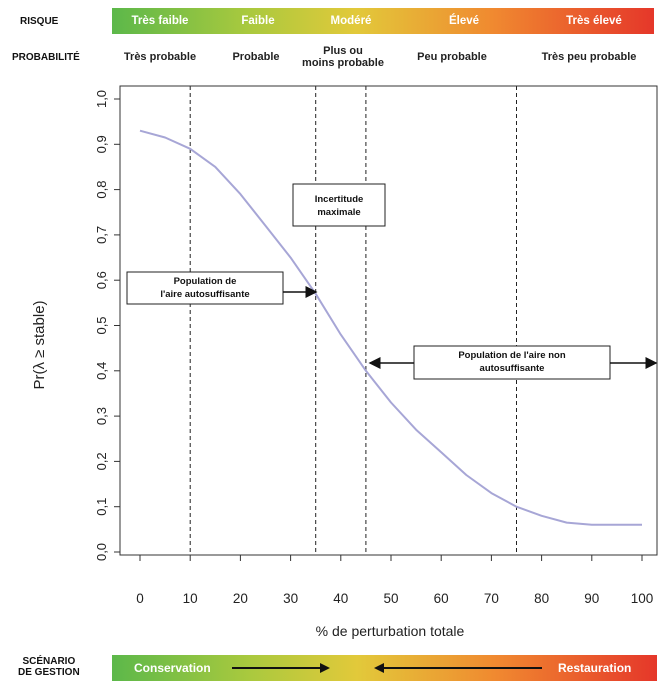 Image resolution: width=659 pixels, height=682 pixels. I want to click on self-sustaining-box, so click(205, 288).